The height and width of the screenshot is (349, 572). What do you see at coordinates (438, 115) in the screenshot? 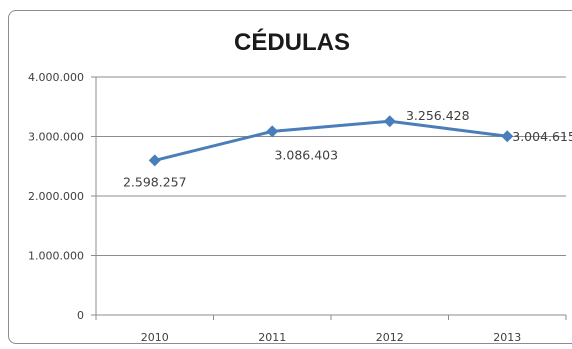
I see `data-label: 3.256.428` at bounding box center [438, 115].